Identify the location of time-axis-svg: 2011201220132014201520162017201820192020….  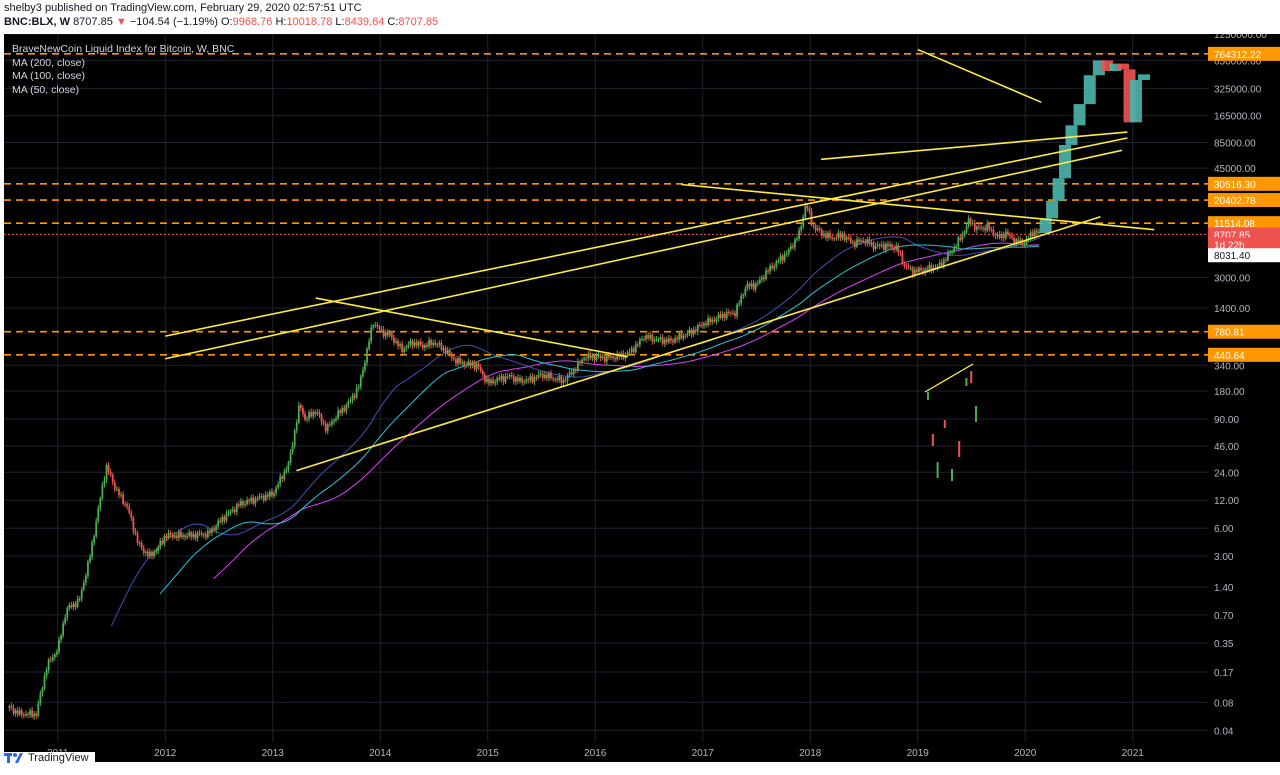
(595, 753).